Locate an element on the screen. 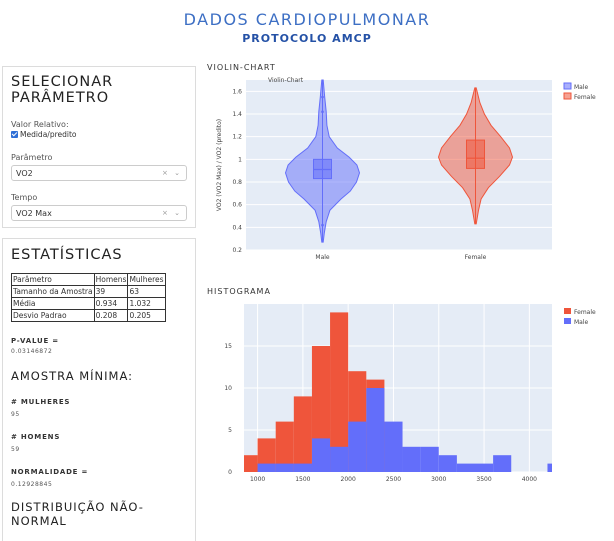 The height and width of the screenshot is (541, 614). table-cell: 63 is located at coordinates (146, 291).